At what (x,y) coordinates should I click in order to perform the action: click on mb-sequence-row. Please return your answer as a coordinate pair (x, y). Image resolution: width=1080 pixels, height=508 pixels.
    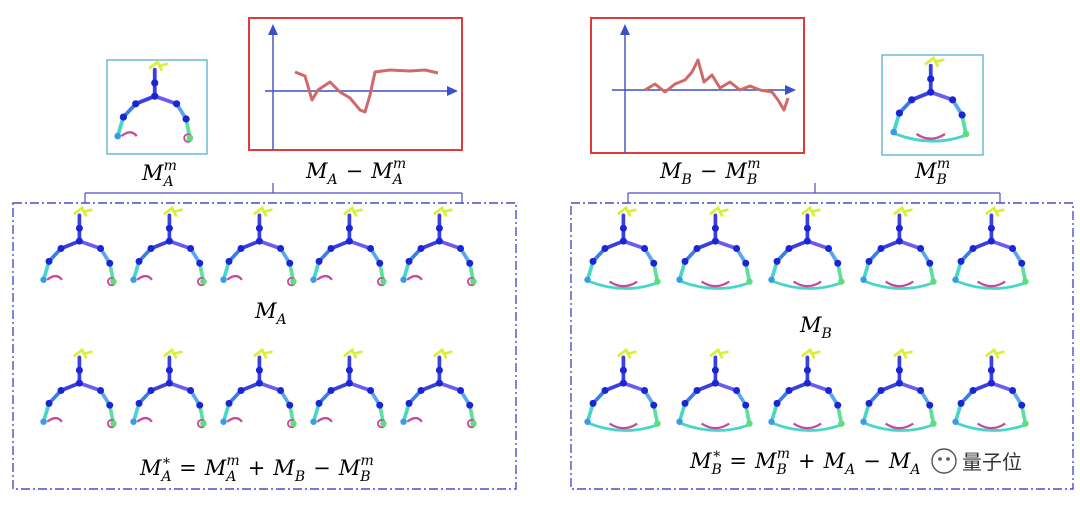
    Looking at the image, I should click on (806, 247).